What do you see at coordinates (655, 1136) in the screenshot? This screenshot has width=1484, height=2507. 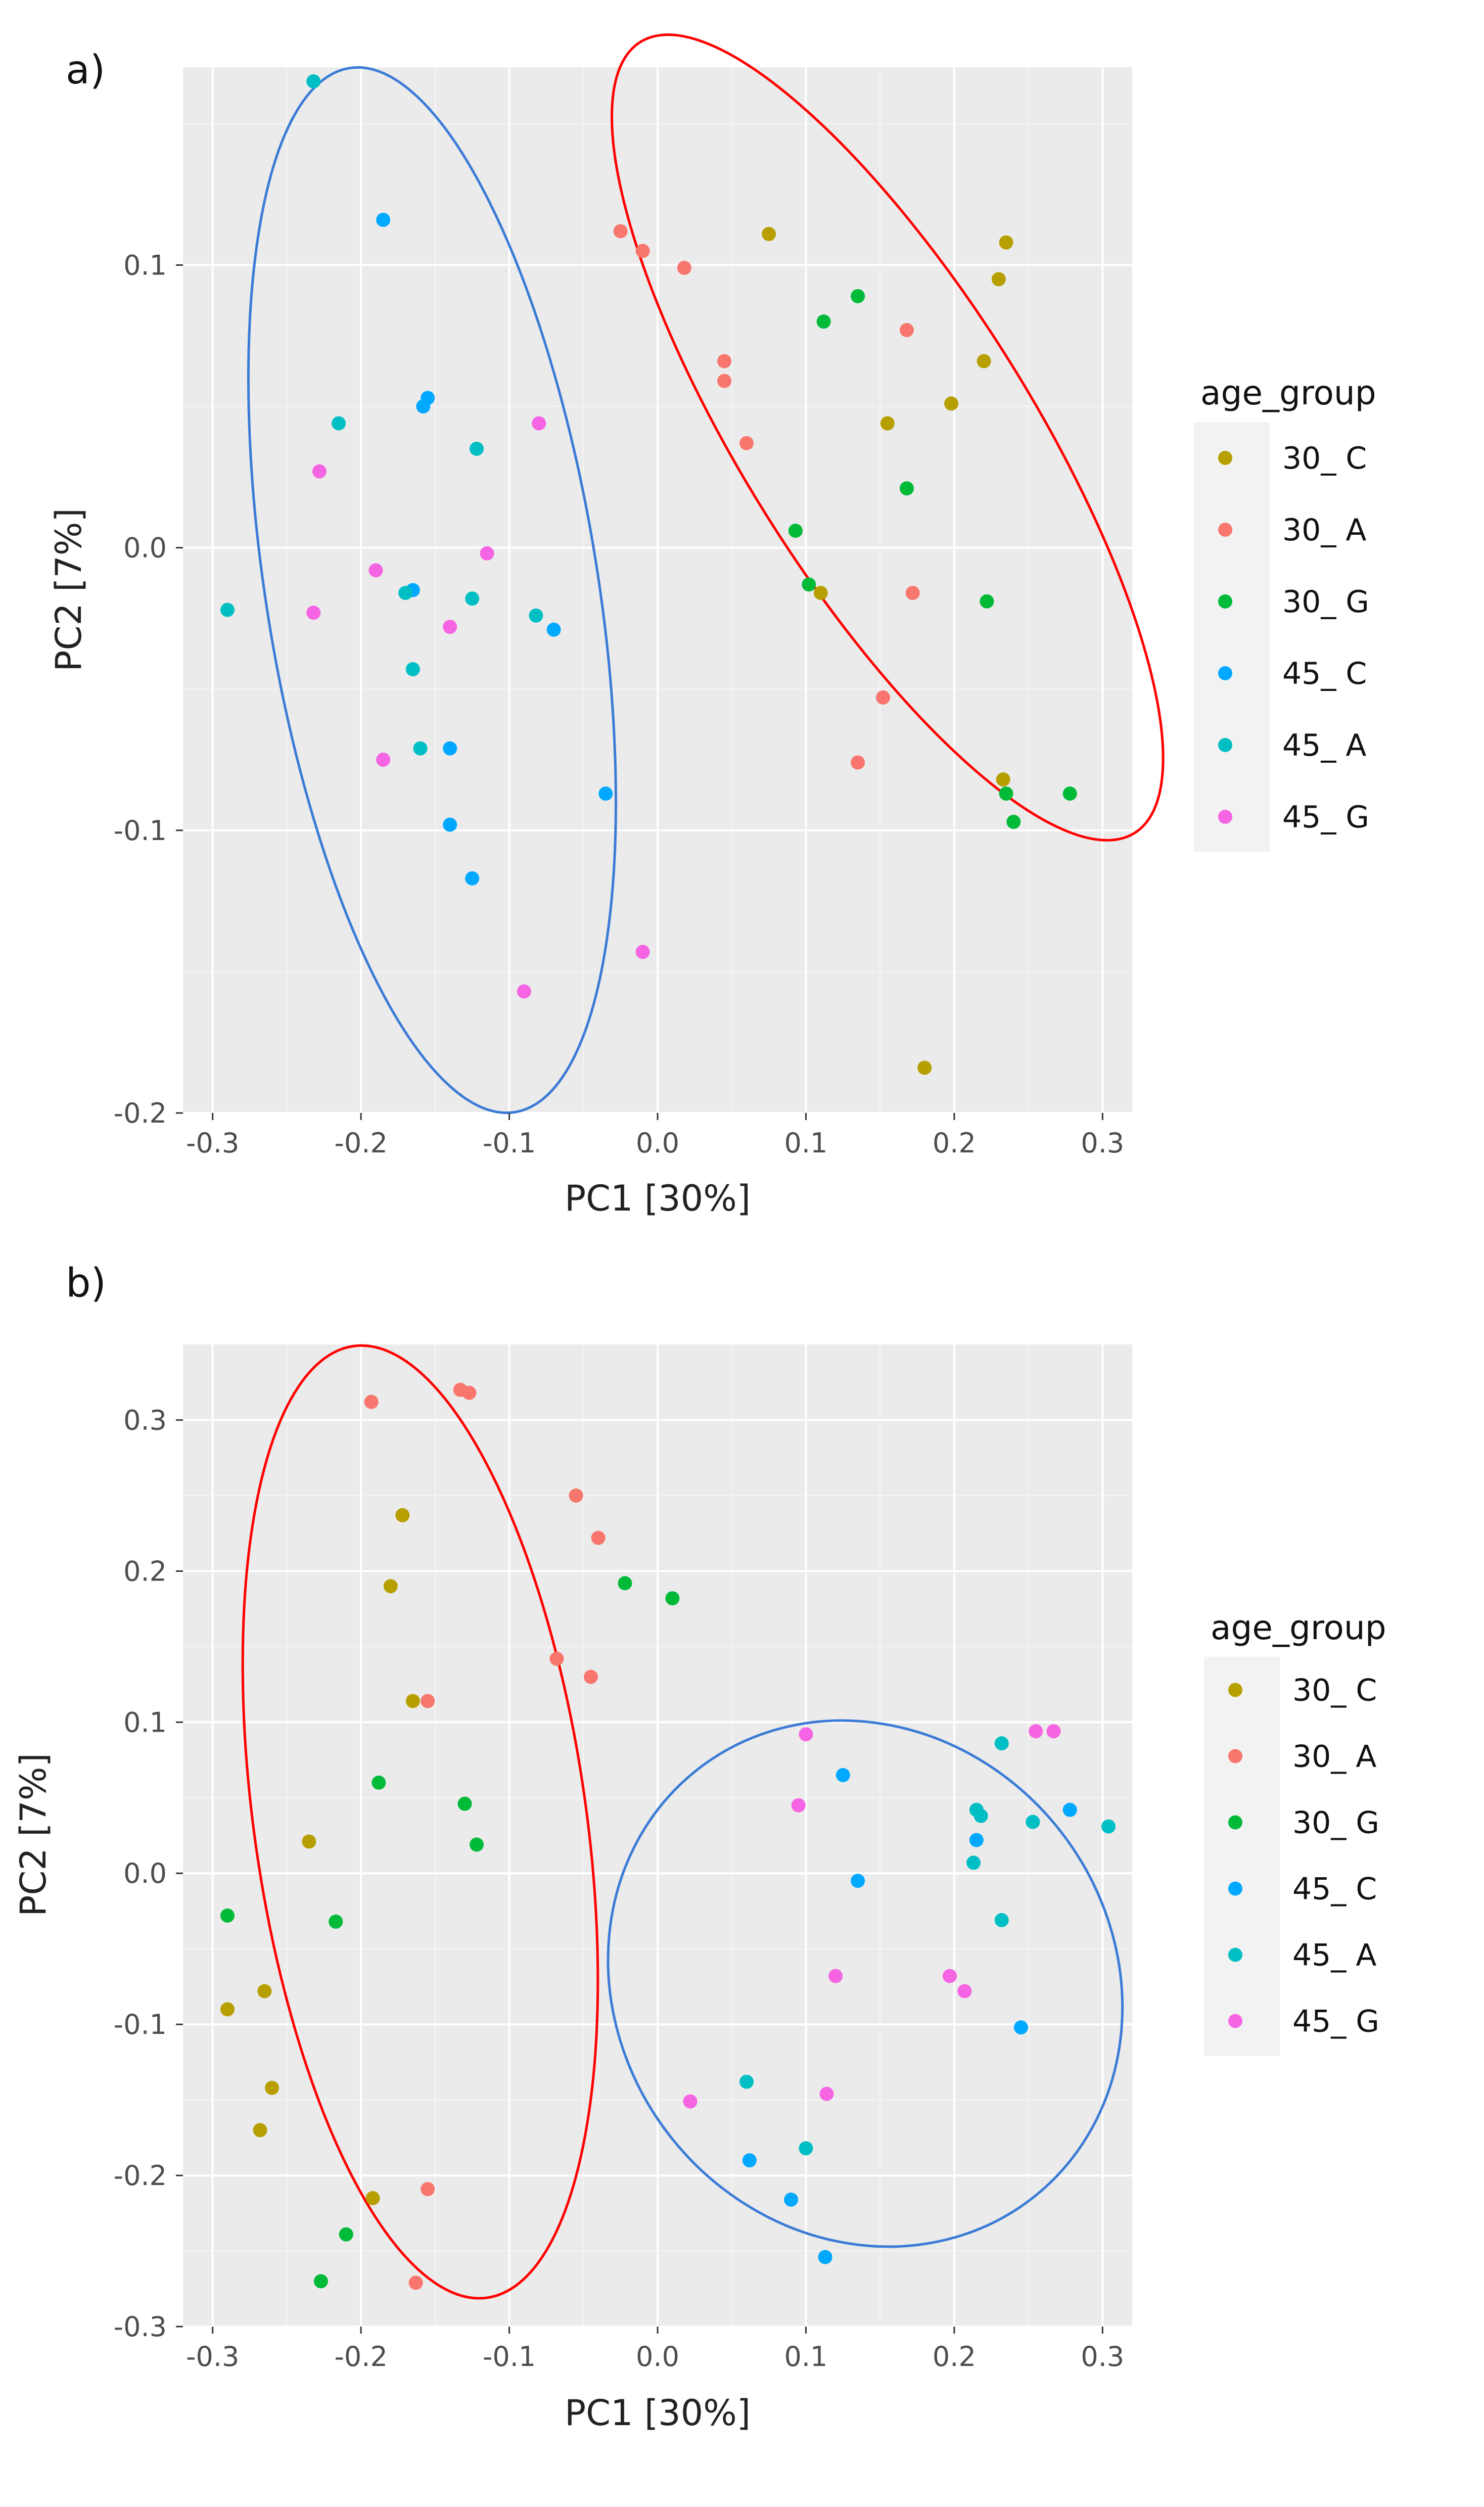 I see `panel-a-x-ticks: -0.3 -0.2 -0.1 0.0 0.1 0.2 0.3` at bounding box center [655, 1136].